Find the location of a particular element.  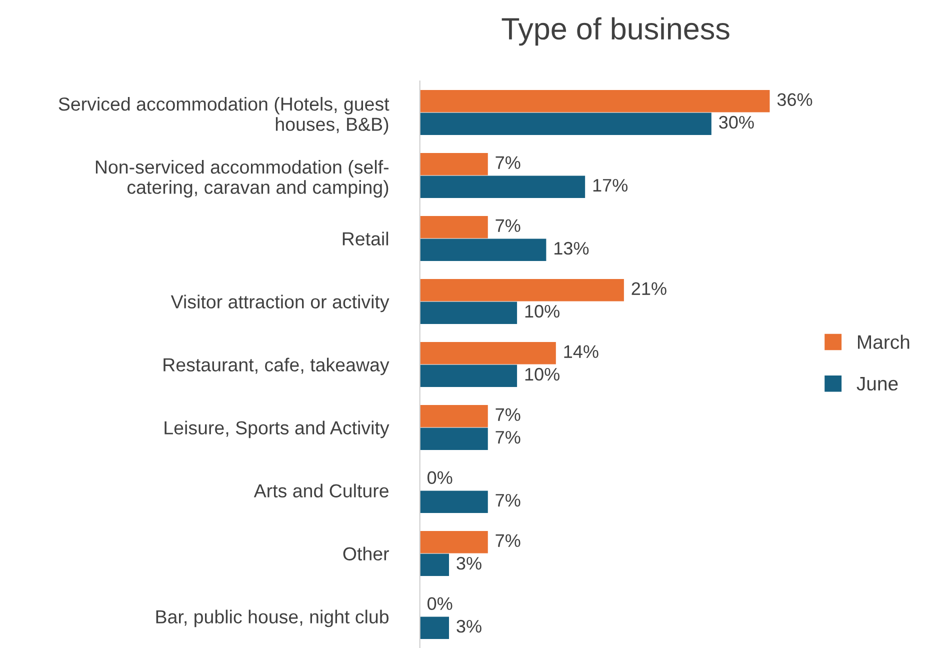

y-tick-label: Arts and Culture is located at coordinates (321, 491).